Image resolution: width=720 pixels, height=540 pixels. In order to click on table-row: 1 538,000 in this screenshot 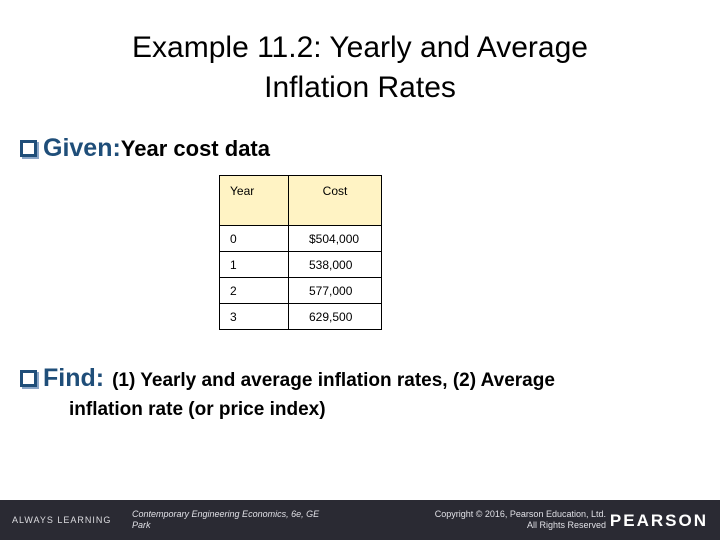, I will do `click(300, 264)`.